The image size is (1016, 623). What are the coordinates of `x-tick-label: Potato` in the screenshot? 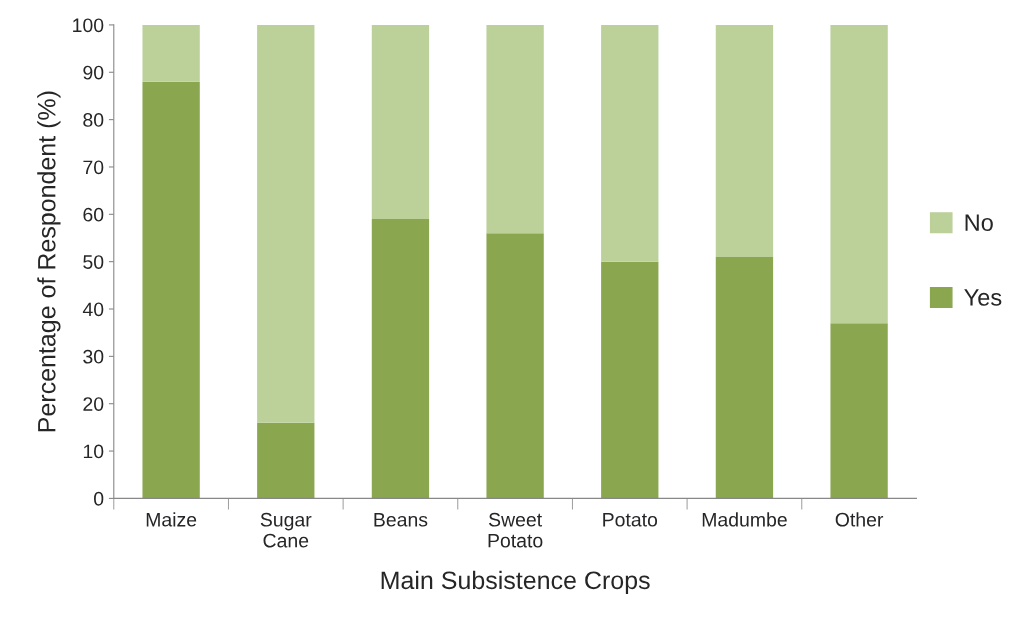 It's located at (630, 520).